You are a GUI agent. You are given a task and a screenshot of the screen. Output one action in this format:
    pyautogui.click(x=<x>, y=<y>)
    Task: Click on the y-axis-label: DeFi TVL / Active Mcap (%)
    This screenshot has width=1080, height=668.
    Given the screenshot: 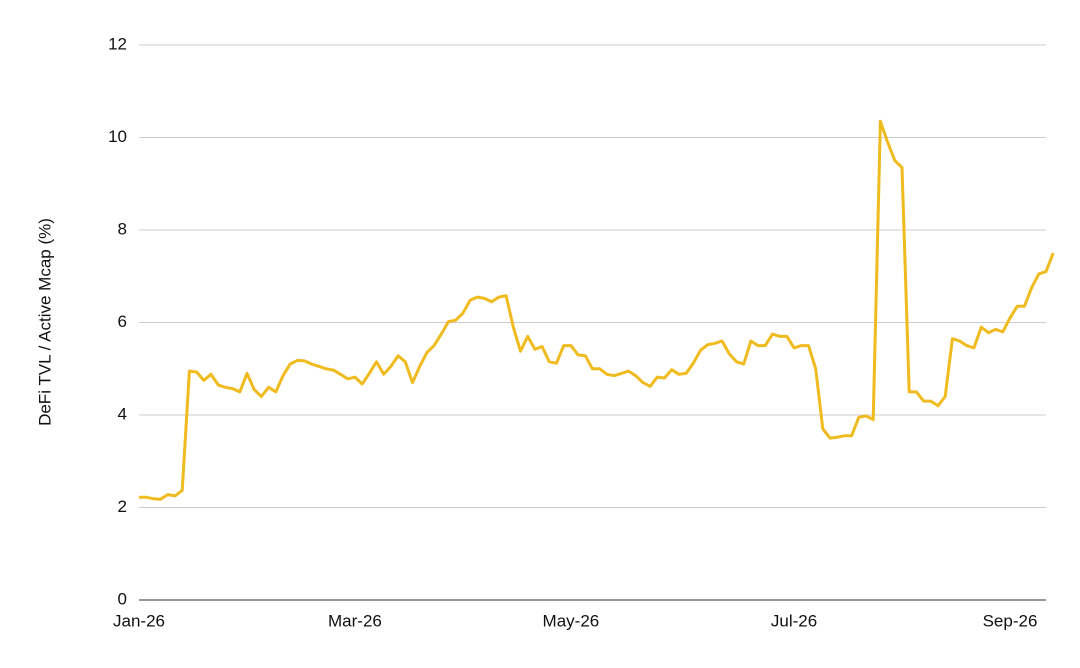 What is the action you would take?
    pyautogui.click(x=44, y=322)
    